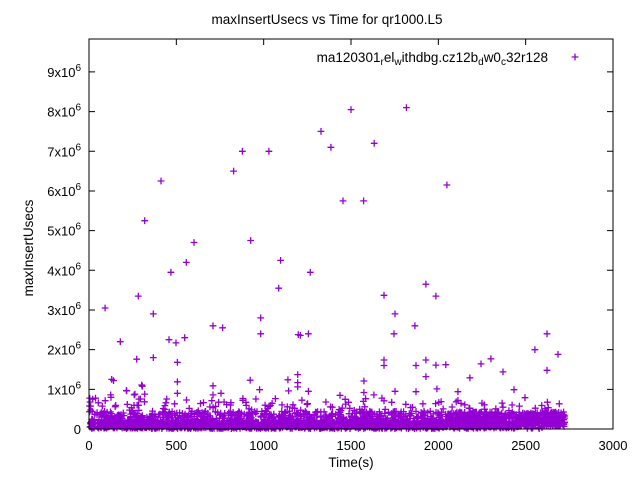 The height and width of the screenshot is (480, 640). I want to click on x-tick-label: 2500, so click(525, 445).